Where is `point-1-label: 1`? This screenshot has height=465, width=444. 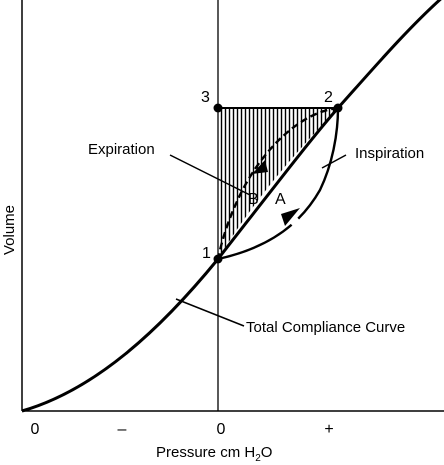
point-1-label: 1 is located at coordinates (206, 253).